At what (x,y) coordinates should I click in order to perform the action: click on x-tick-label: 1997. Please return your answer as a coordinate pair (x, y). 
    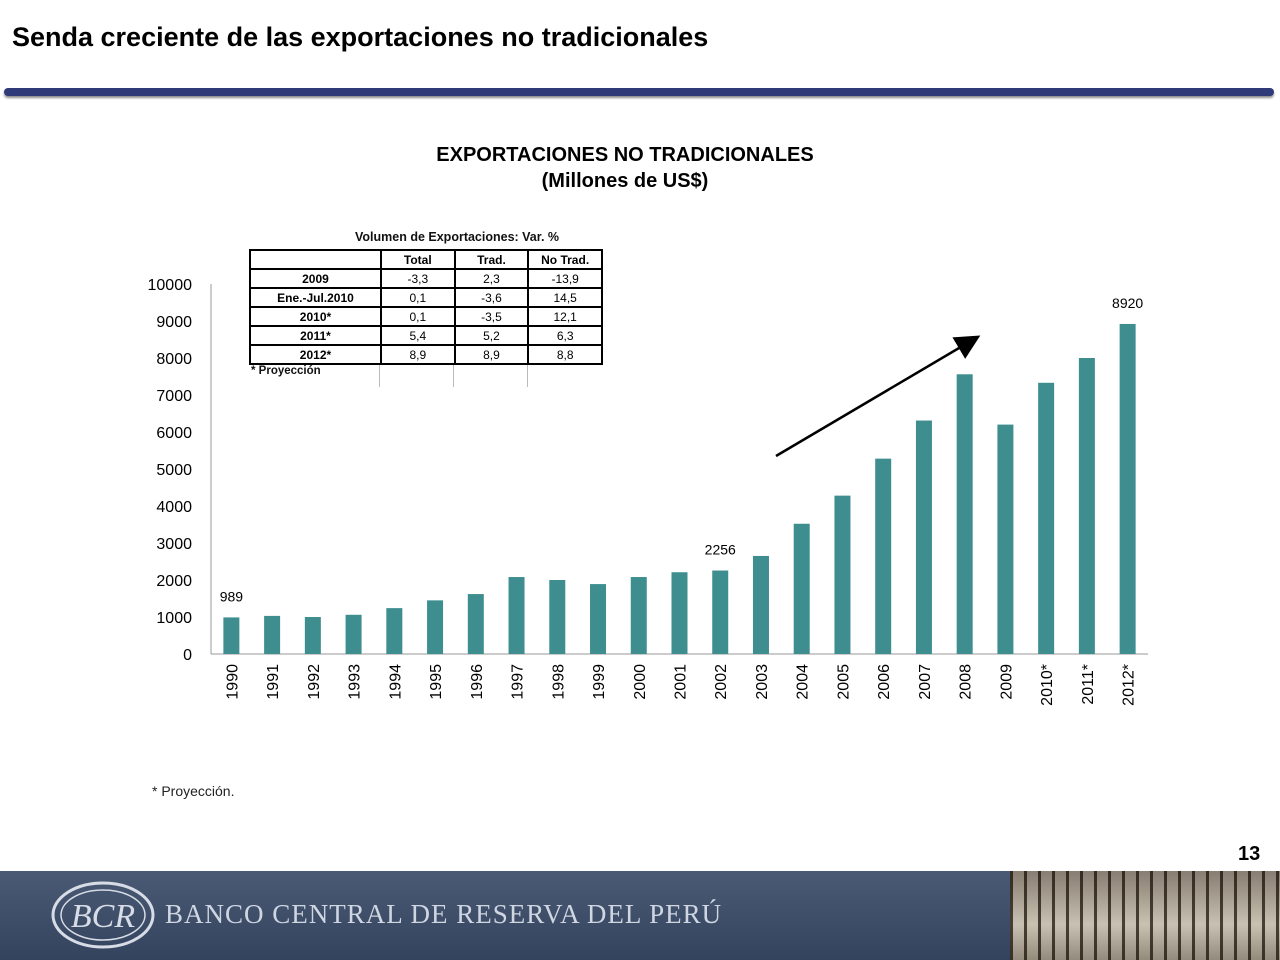
    Looking at the image, I should click on (518, 682).